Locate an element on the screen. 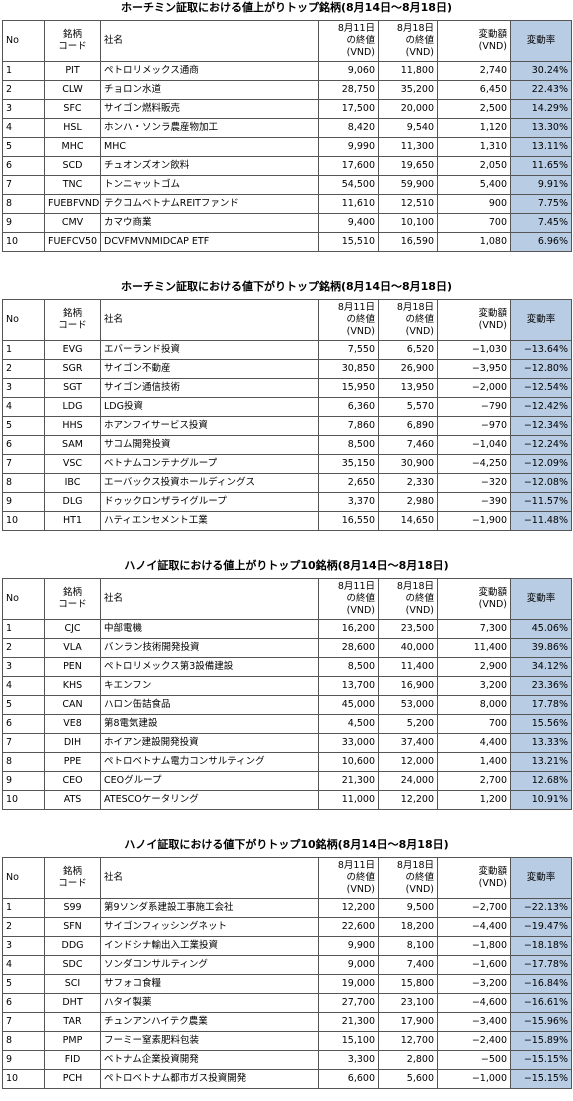 The image size is (573, 1101). data-row: 4 KHS キエンフン 13,700 16,900 3,200 23.36% is located at coordinates (287, 686).